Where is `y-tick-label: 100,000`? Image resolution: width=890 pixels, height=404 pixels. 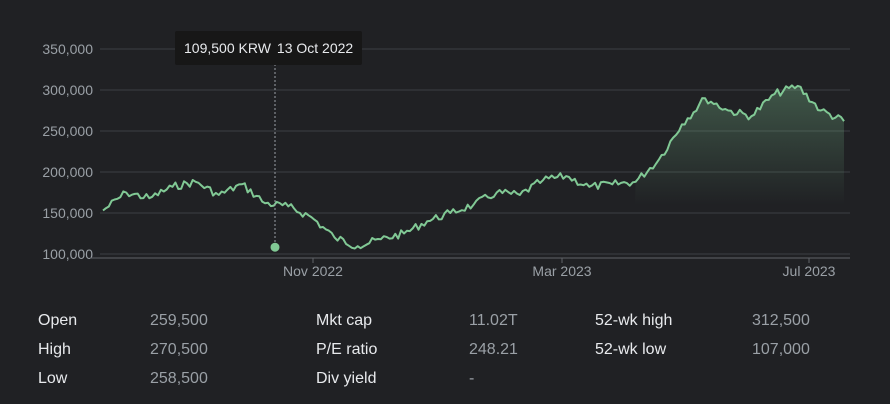 y-tick-label: 100,000 is located at coordinates (67, 254).